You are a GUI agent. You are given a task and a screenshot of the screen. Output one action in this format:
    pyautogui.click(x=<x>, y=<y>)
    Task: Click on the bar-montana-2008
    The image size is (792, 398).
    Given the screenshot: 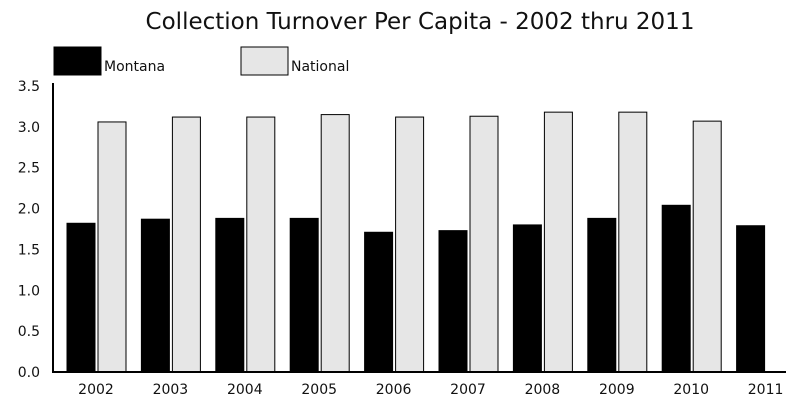 What is the action you would take?
    pyautogui.click(x=527, y=298)
    